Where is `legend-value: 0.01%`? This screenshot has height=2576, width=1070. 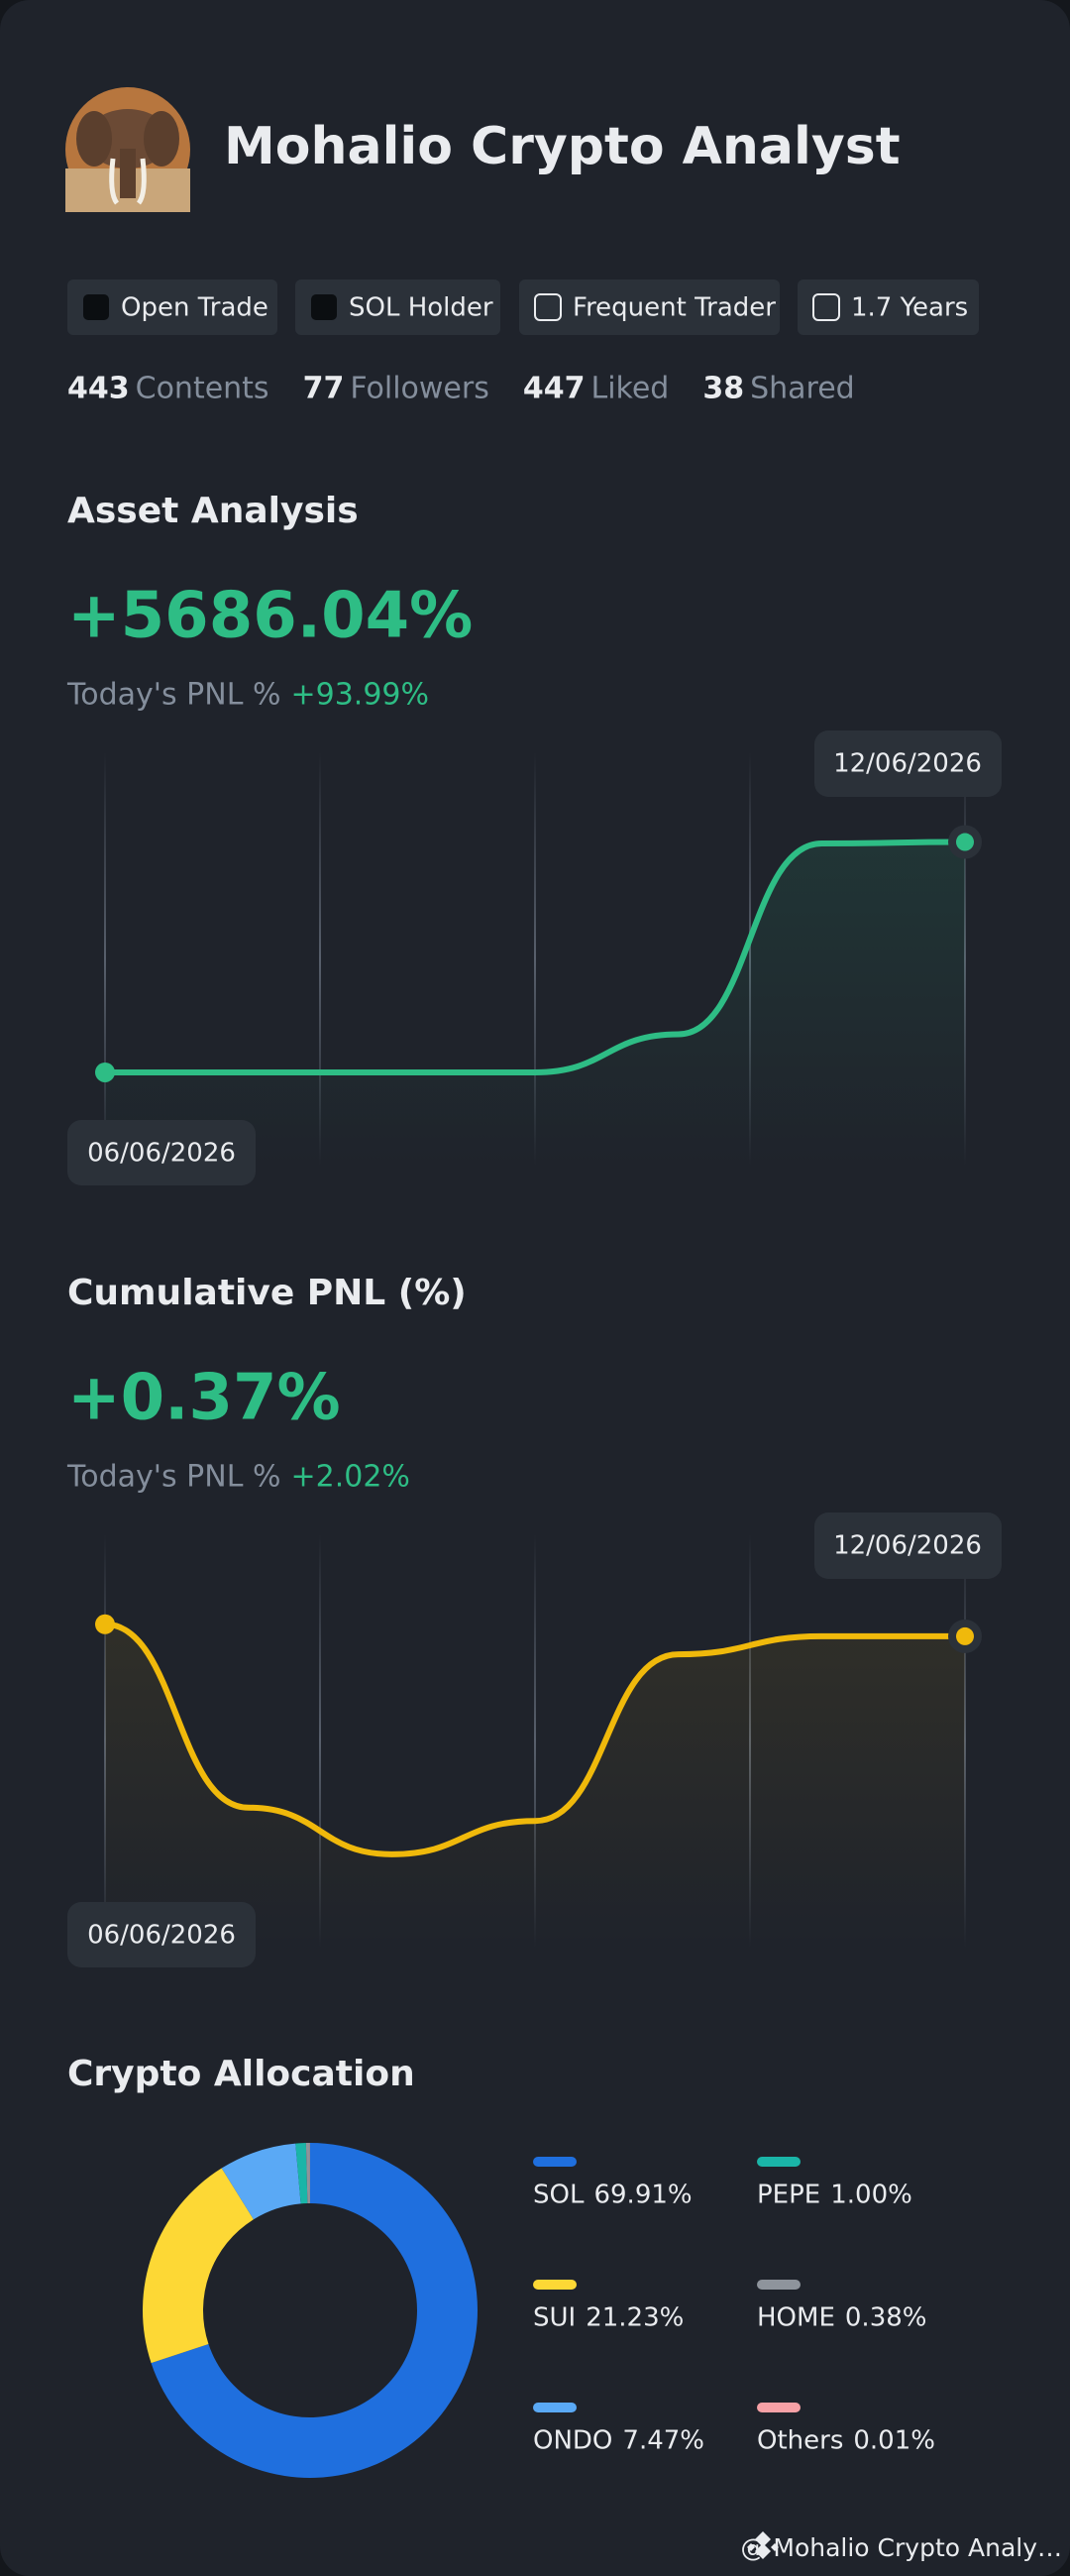
legend-value: 0.01% is located at coordinates (894, 2441).